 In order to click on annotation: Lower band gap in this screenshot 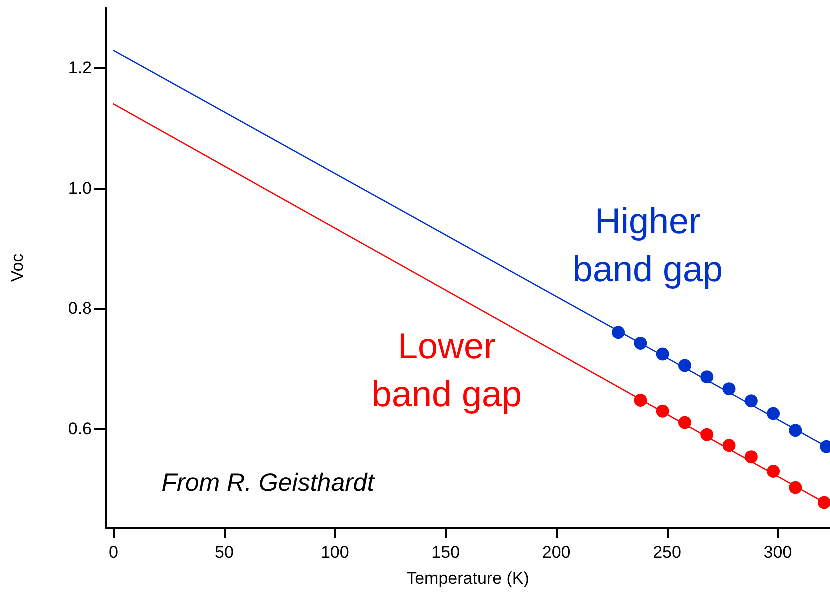, I will do `click(447, 370)`.